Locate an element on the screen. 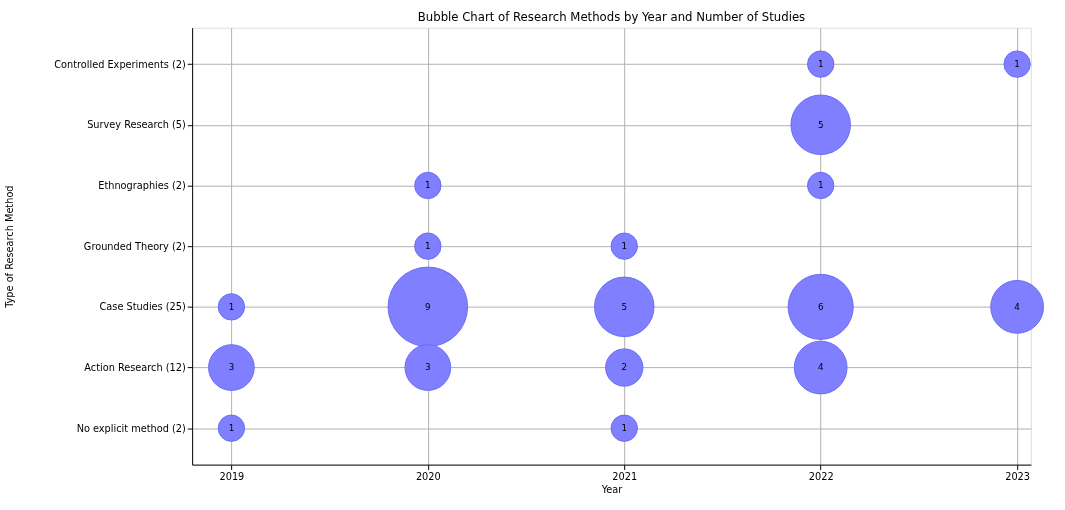 The width and height of the screenshot is (1065, 510). y-tick-label: Ethnographies (2) is located at coordinates (142, 185).